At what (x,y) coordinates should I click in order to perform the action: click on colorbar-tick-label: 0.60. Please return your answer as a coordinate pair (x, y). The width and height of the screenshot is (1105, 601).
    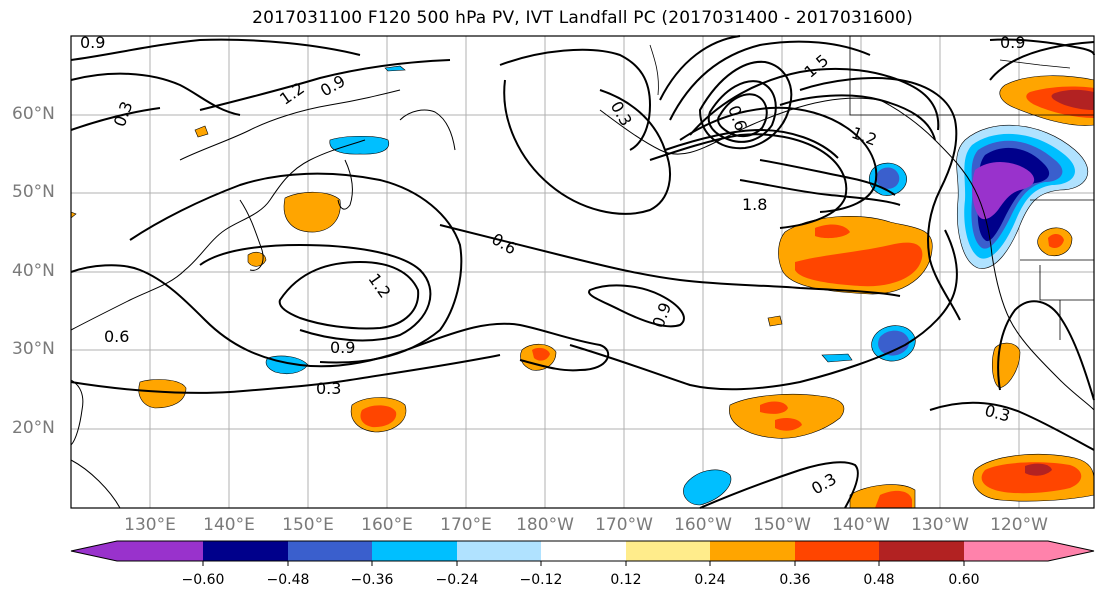
    Looking at the image, I should click on (964, 580).